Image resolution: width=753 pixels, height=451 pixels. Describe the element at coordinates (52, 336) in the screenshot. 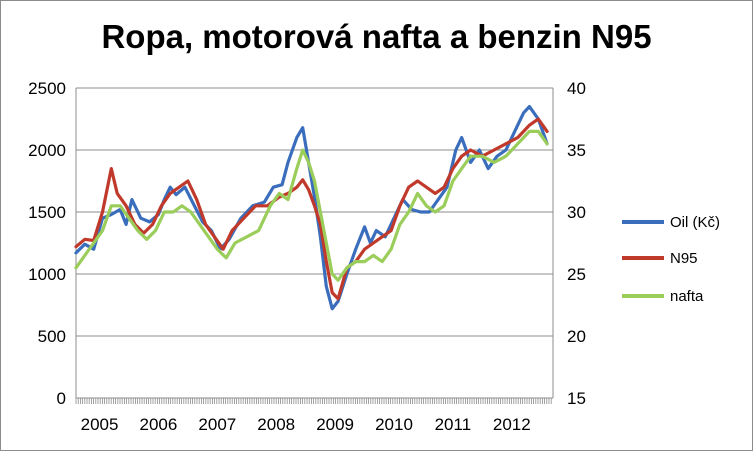

I see `left-tick-label: 500` at that location.